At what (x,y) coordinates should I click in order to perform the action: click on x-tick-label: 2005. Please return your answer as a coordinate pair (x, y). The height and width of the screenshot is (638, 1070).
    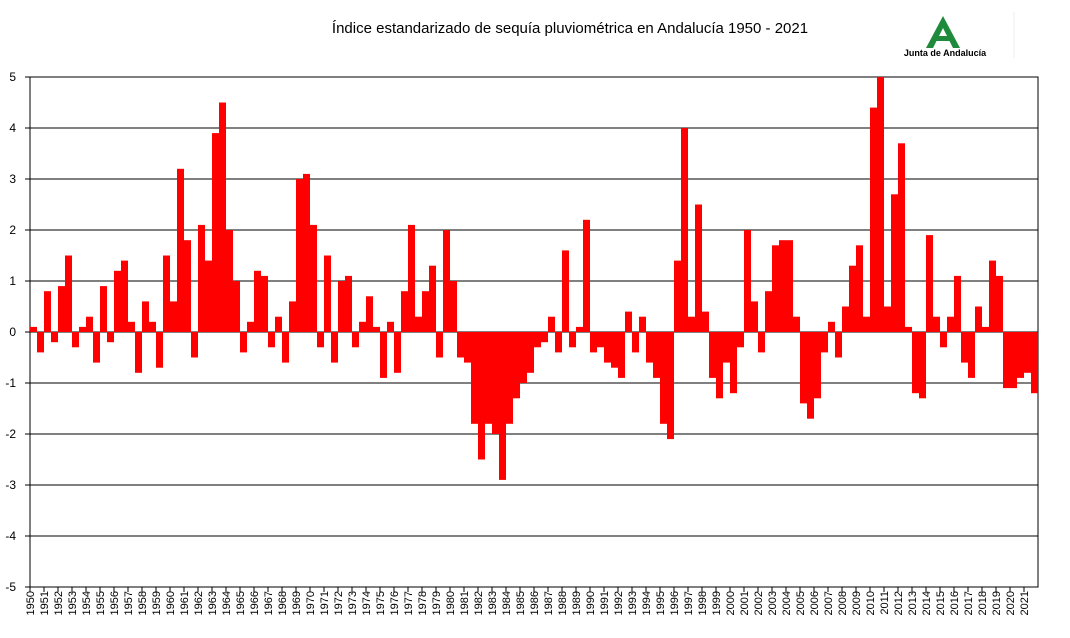
    Looking at the image, I should click on (801, 603).